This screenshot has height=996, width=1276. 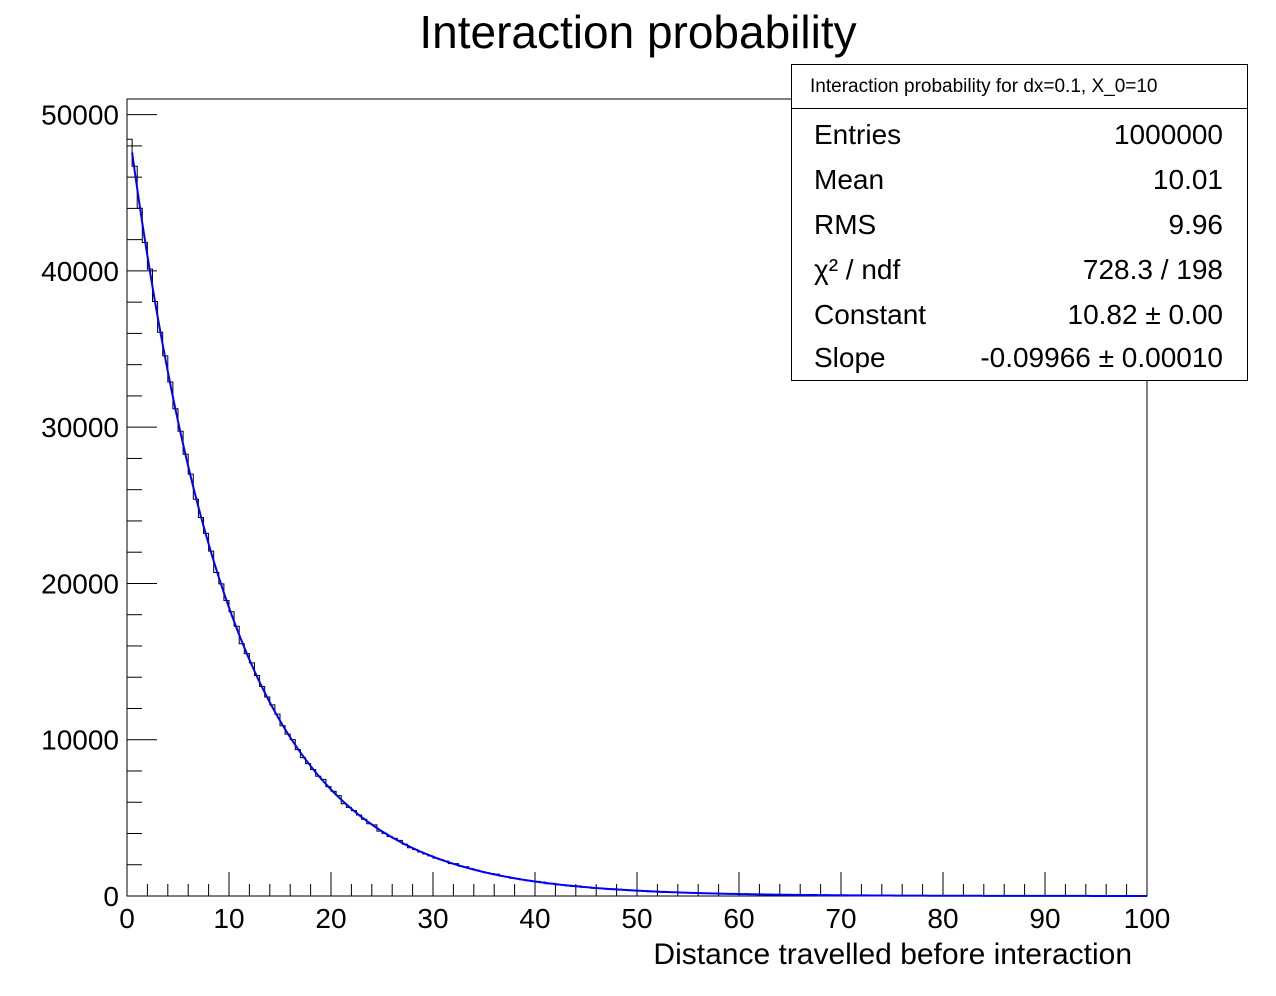 What do you see at coordinates (1019, 135) in the screenshot?
I see `stats-row-entries: Entries 1000000` at bounding box center [1019, 135].